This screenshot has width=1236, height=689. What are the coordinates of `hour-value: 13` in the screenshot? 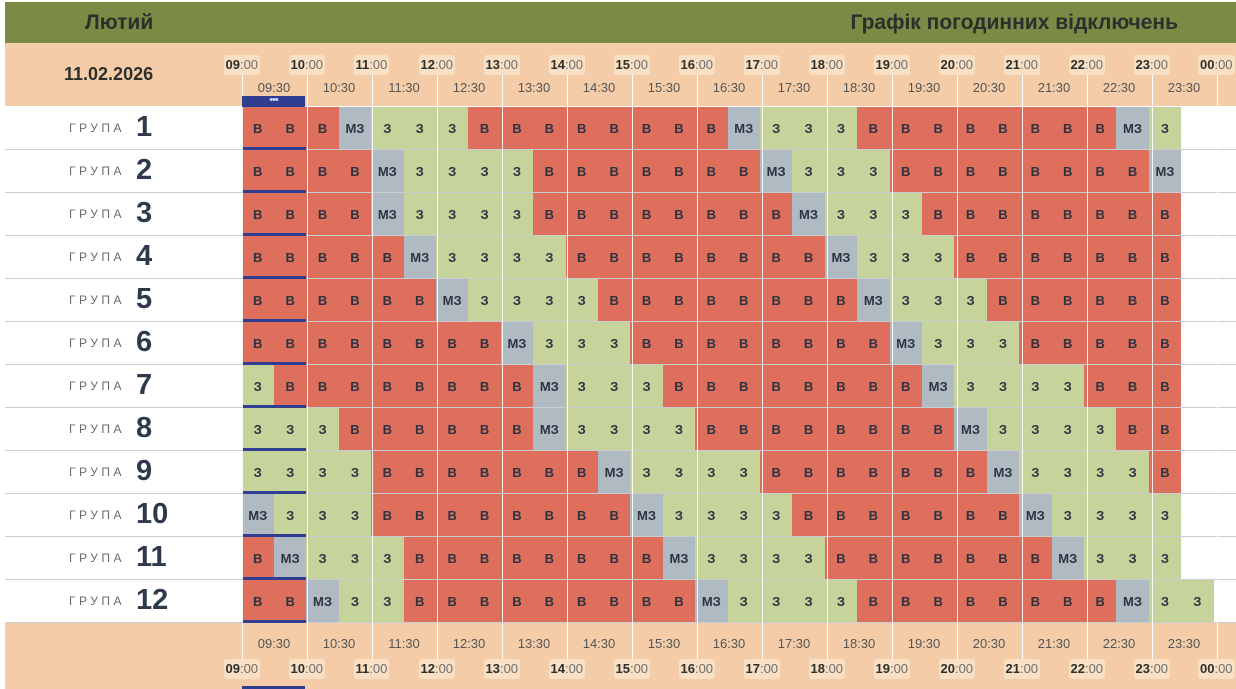 It's located at (492, 668).